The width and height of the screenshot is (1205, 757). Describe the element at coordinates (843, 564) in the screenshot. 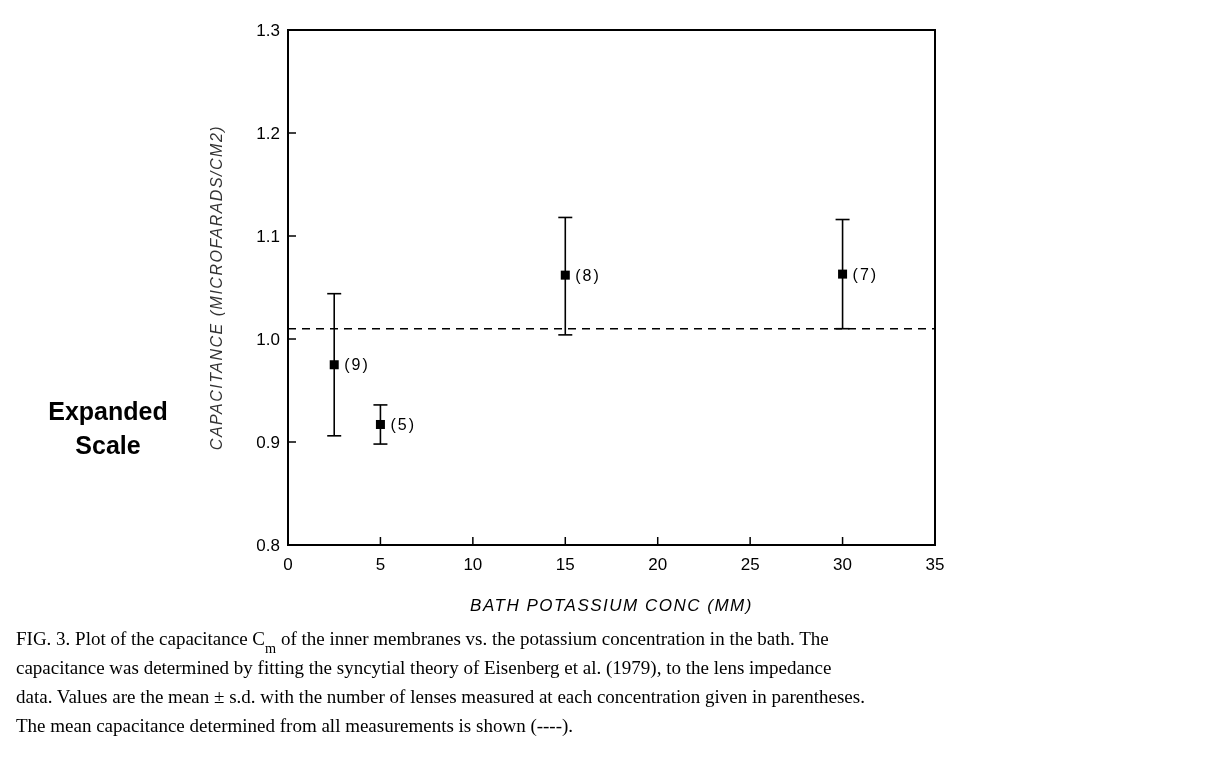

I see `x-tick-label: 30` at that location.